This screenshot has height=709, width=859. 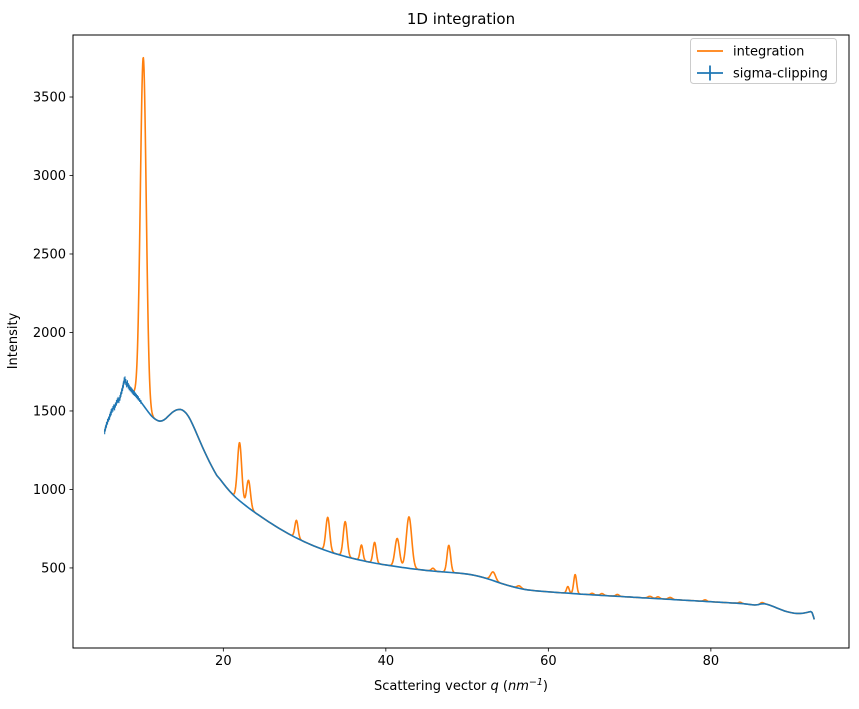 What do you see at coordinates (49, 98) in the screenshot?
I see `y-tick-label: 3500` at bounding box center [49, 98].